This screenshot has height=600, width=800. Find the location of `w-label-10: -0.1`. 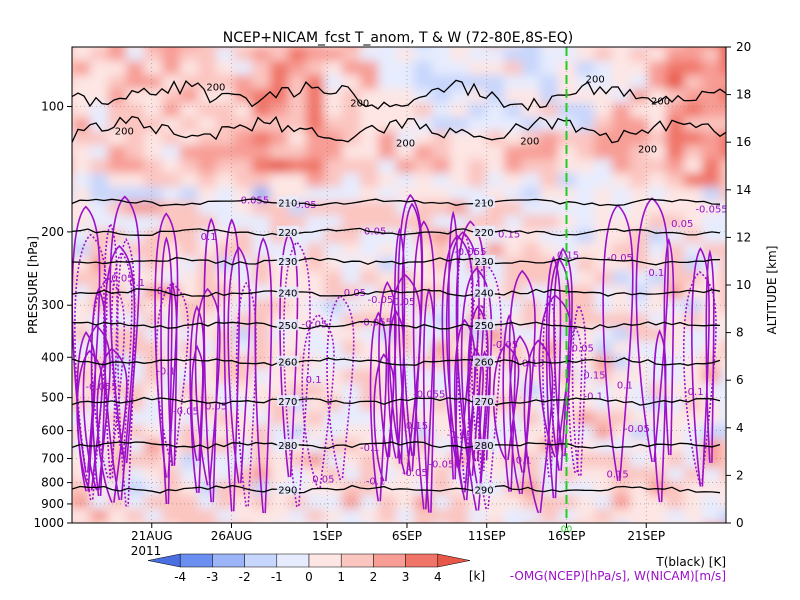

w-label-10: -0.1 is located at coordinates (694, 392).